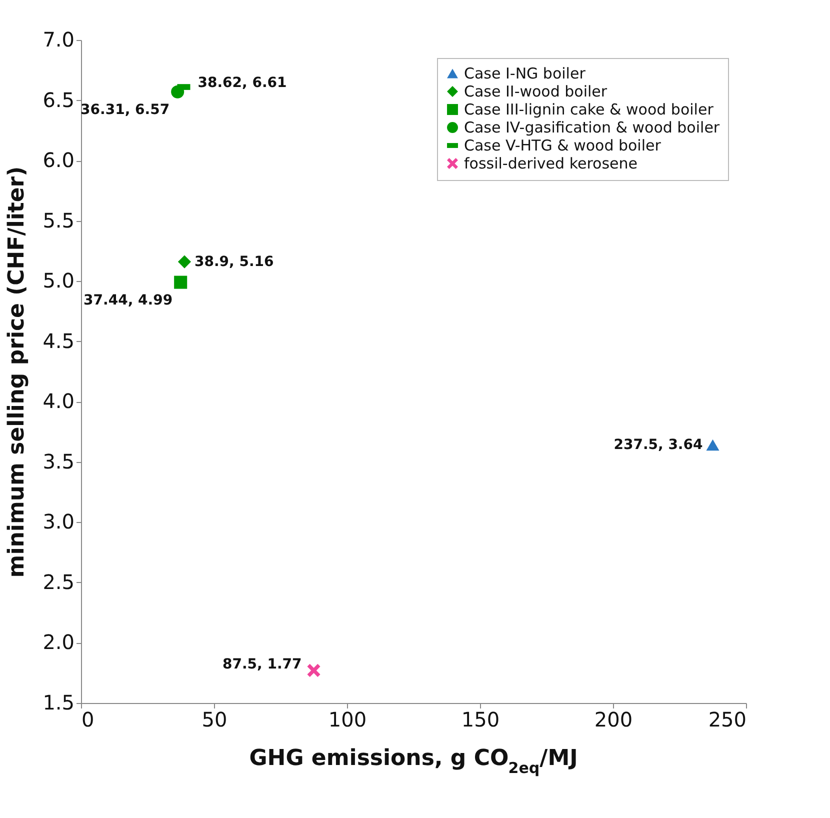 This screenshot has height=818, width=830. What do you see at coordinates (658, 445) in the screenshot?
I see `data-label: 237.5, 3.64` at bounding box center [658, 445].